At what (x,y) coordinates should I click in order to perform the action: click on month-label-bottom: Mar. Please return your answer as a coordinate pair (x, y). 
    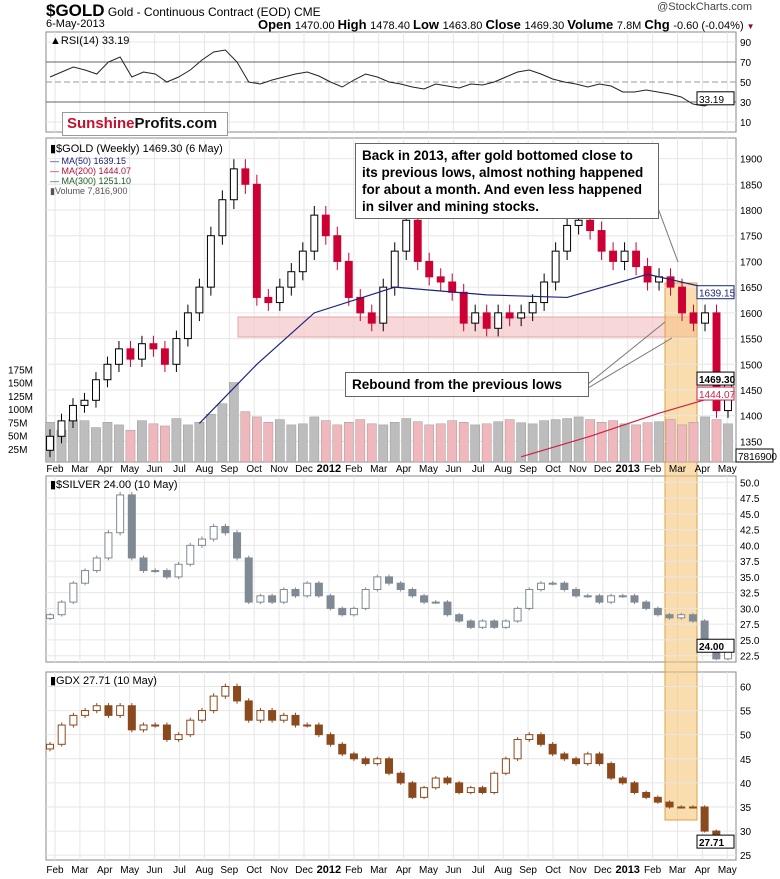
    Looking at the image, I should click on (379, 870).